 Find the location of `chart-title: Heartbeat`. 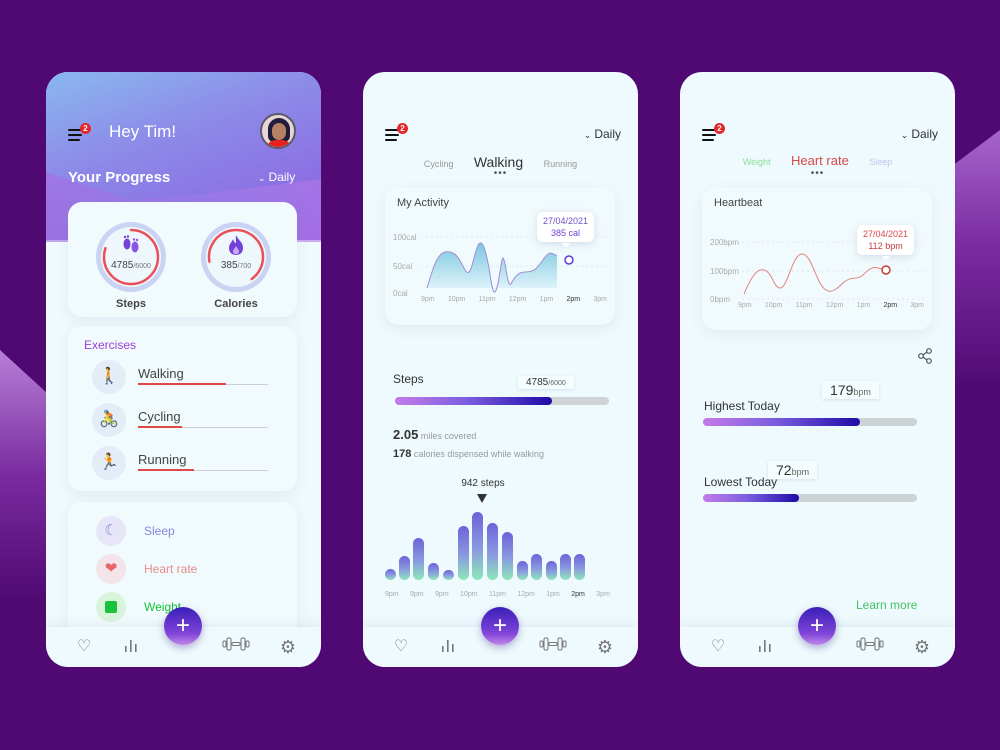

chart-title: Heartbeat is located at coordinates (738, 203).